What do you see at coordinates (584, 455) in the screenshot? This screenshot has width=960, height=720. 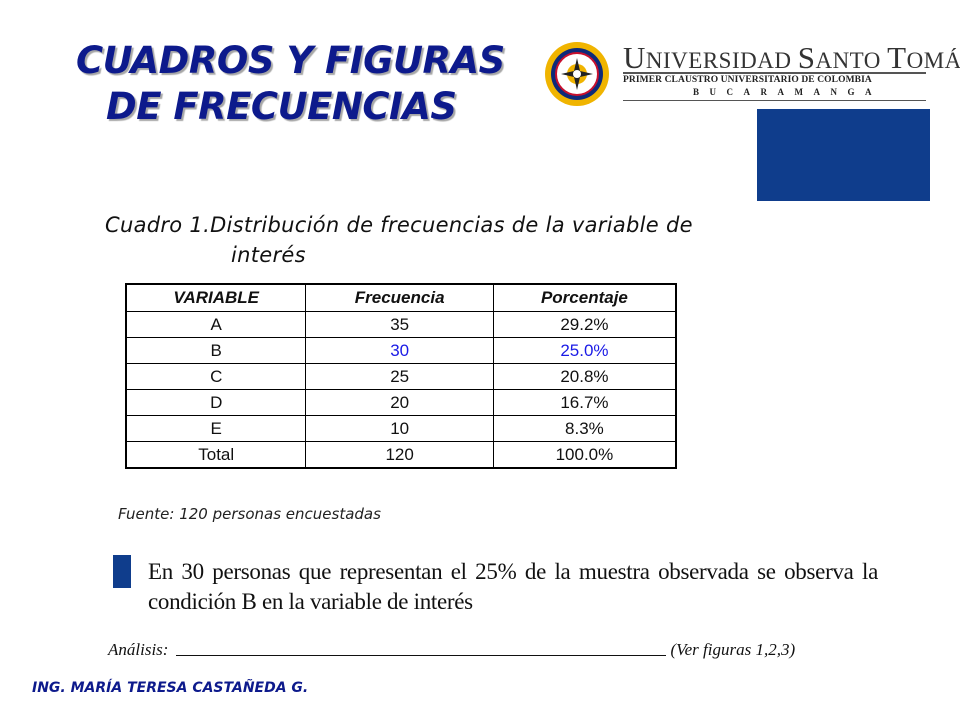 I see `cell-porcentaje: 100.0%` at bounding box center [584, 455].